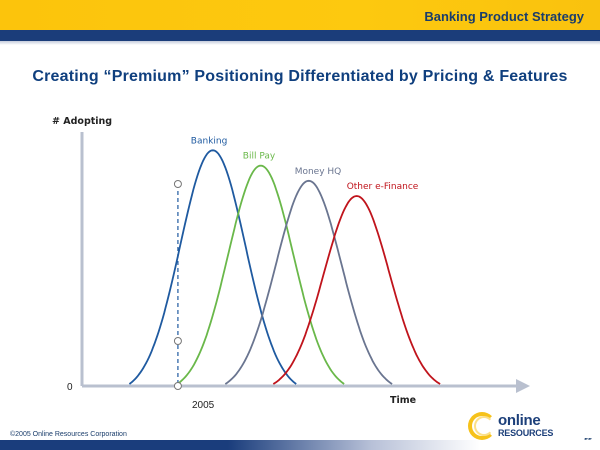 The image size is (600, 450). I want to click on series-curve-money-hq, so click(308, 282).